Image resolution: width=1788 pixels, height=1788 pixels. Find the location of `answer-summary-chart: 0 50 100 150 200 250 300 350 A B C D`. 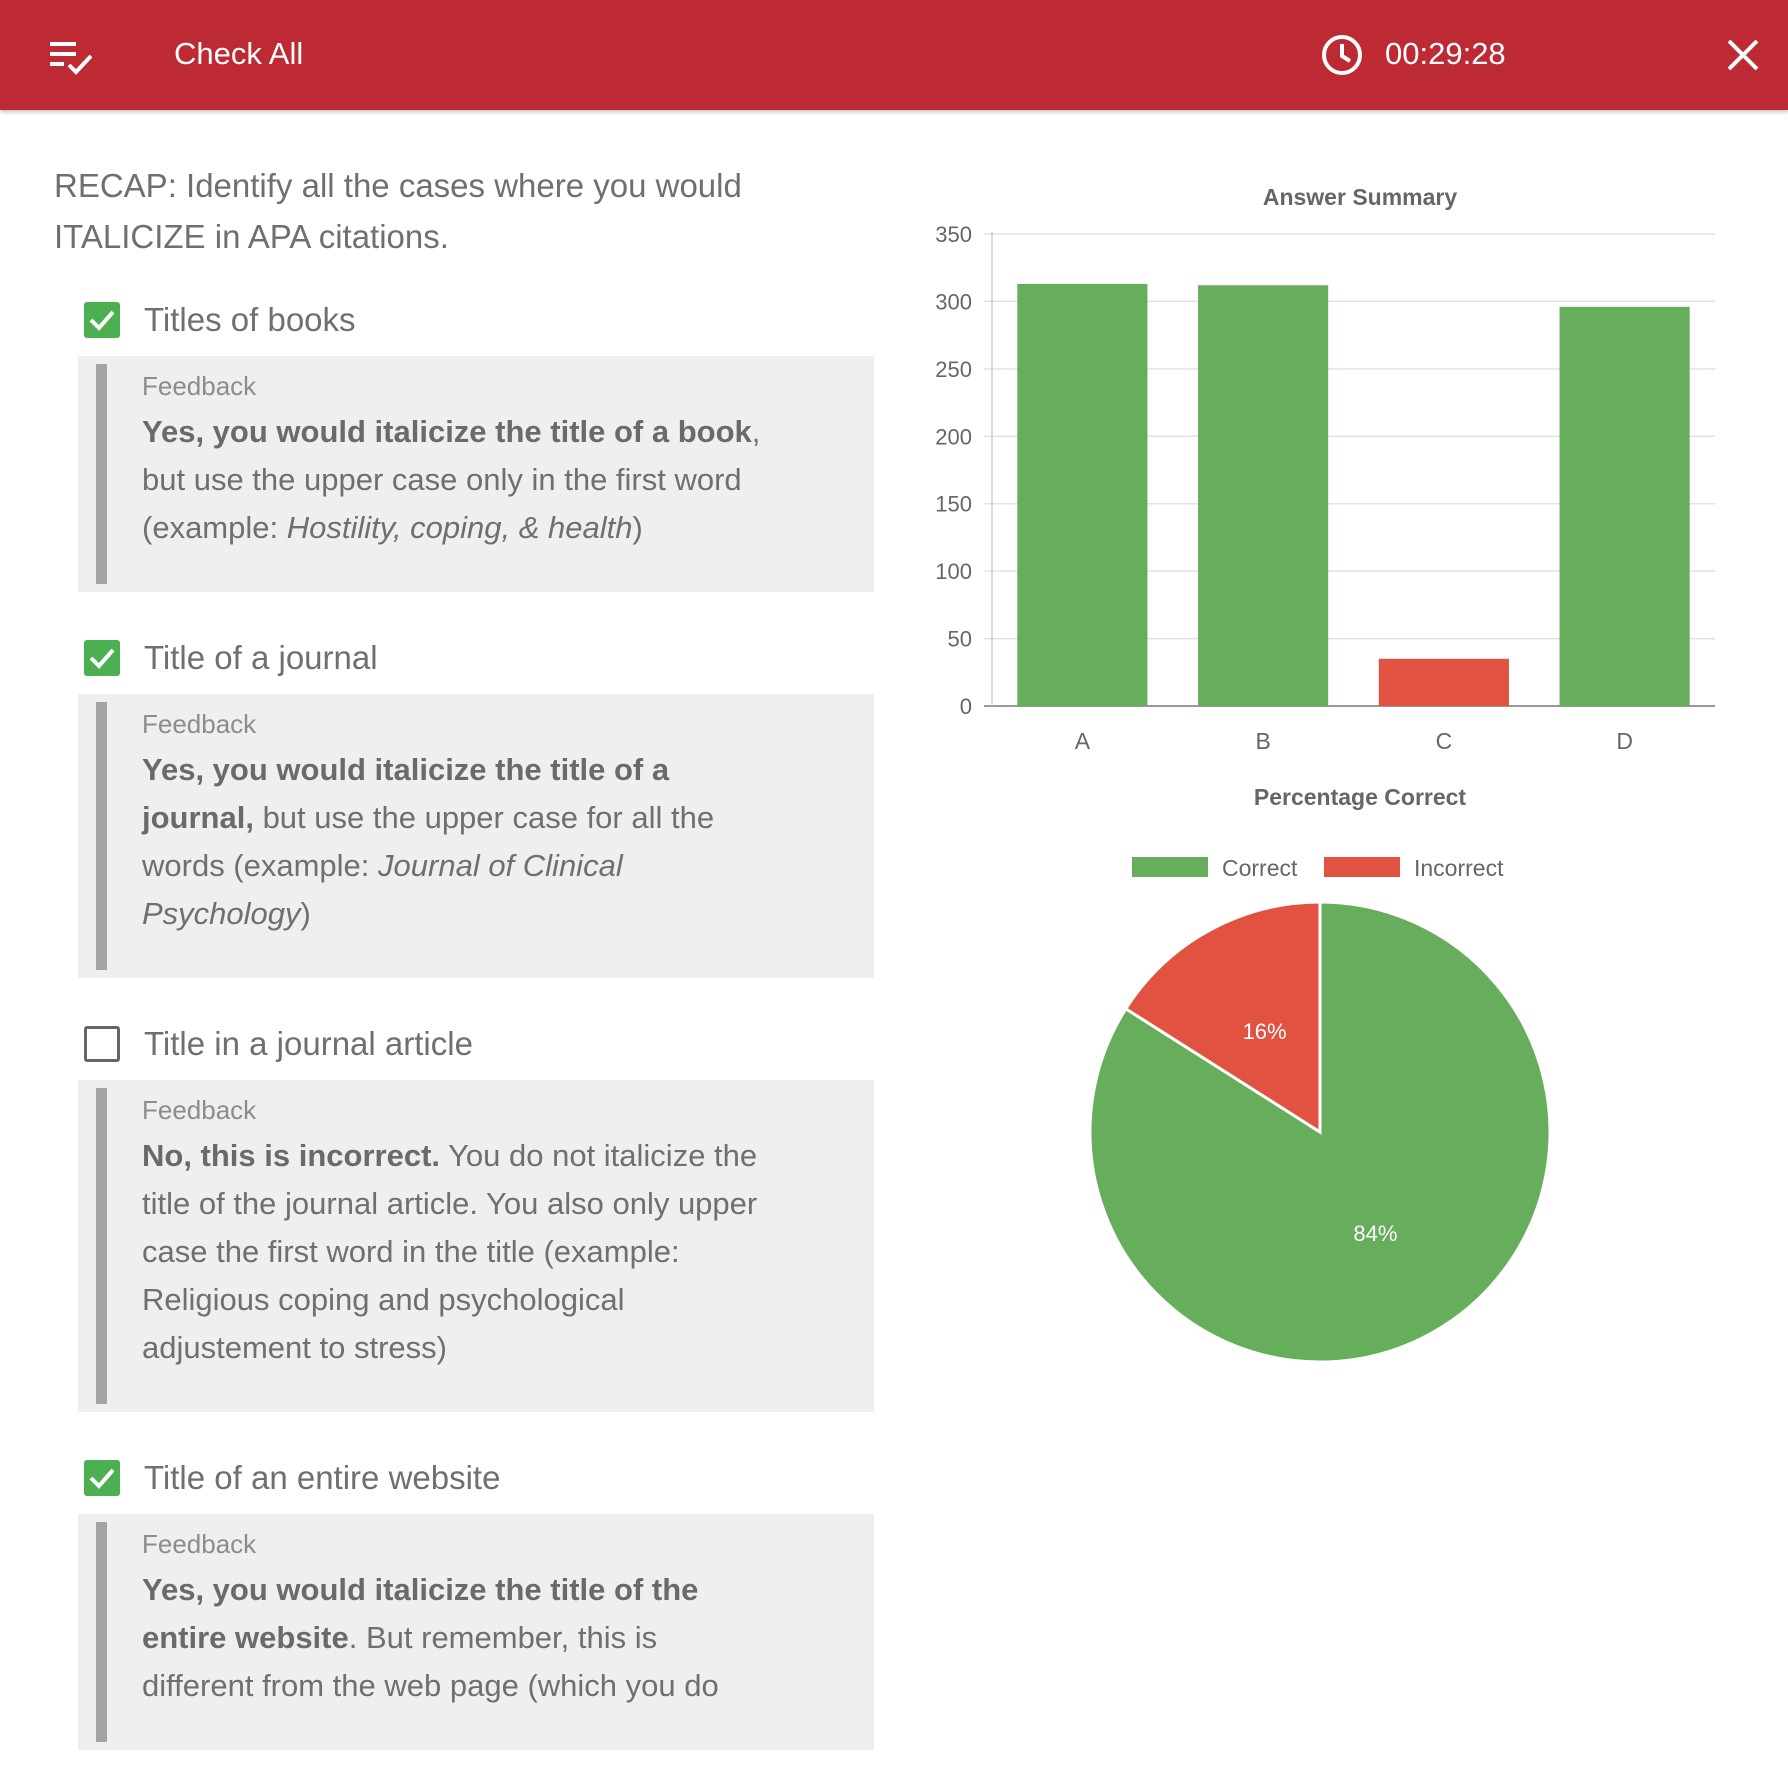

answer-summary-chart: 0 50 100 150 200 250 300 350 A B C D is located at coordinates (1325, 488).